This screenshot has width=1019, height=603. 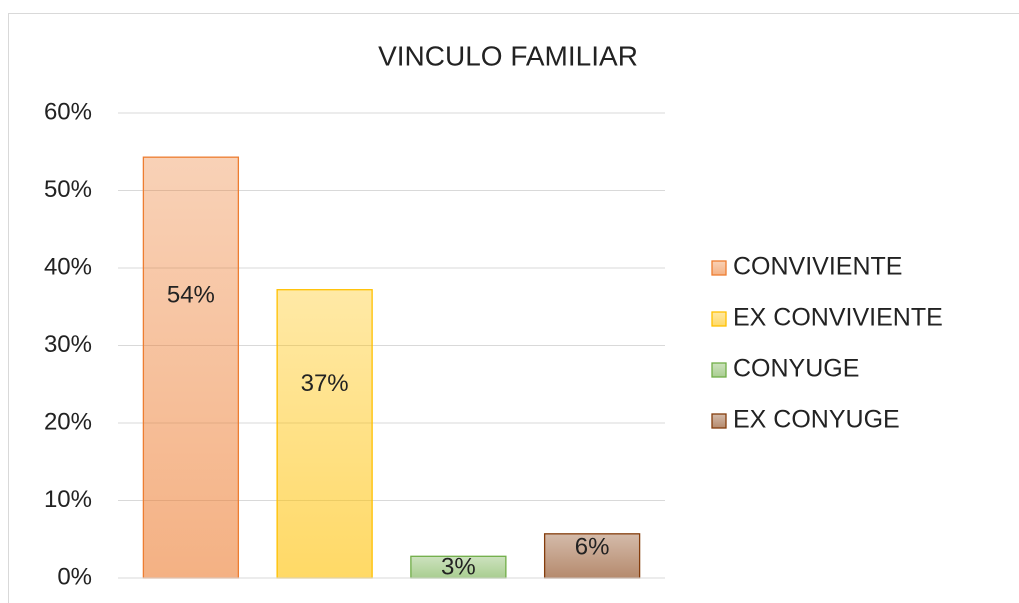 I want to click on y-tick-label: 60%, so click(x=68, y=111).